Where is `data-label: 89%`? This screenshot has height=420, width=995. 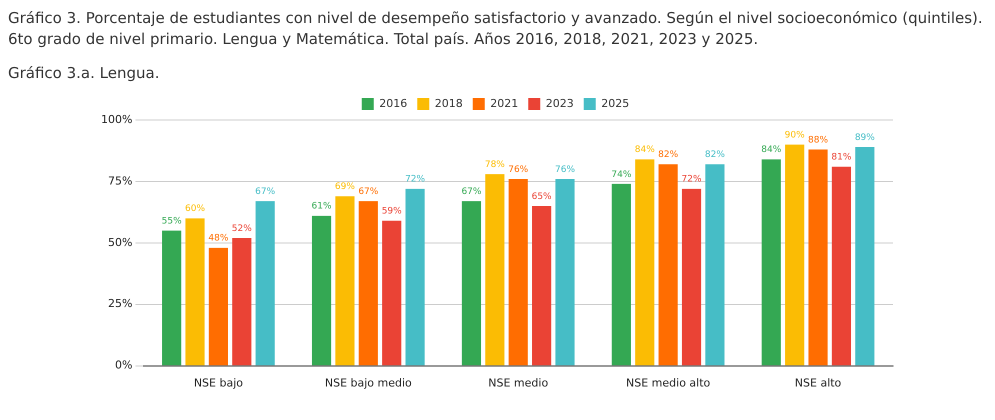 data-label: 89% is located at coordinates (865, 137).